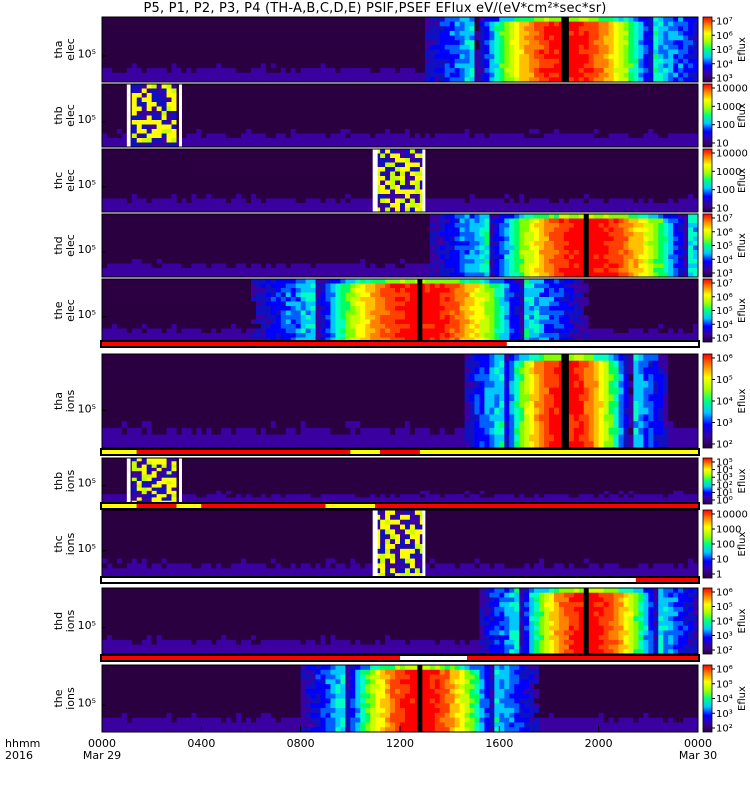 The image size is (750, 800). I want to click on colorbar-tick-label: 1, so click(719, 575).